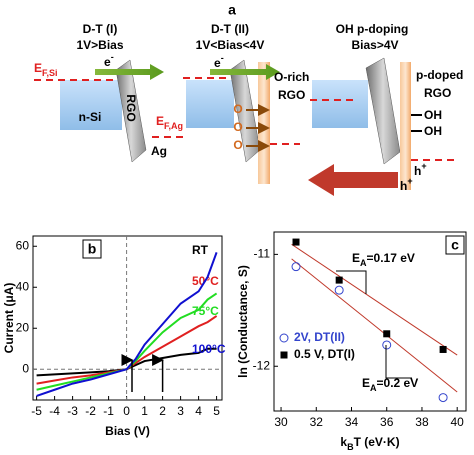 This screenshot has width=474, height=455. What do you see at coordinates (36, 411) in the screenshot?
I see `x-tick-label: -5` at bounding box center [36, 411].